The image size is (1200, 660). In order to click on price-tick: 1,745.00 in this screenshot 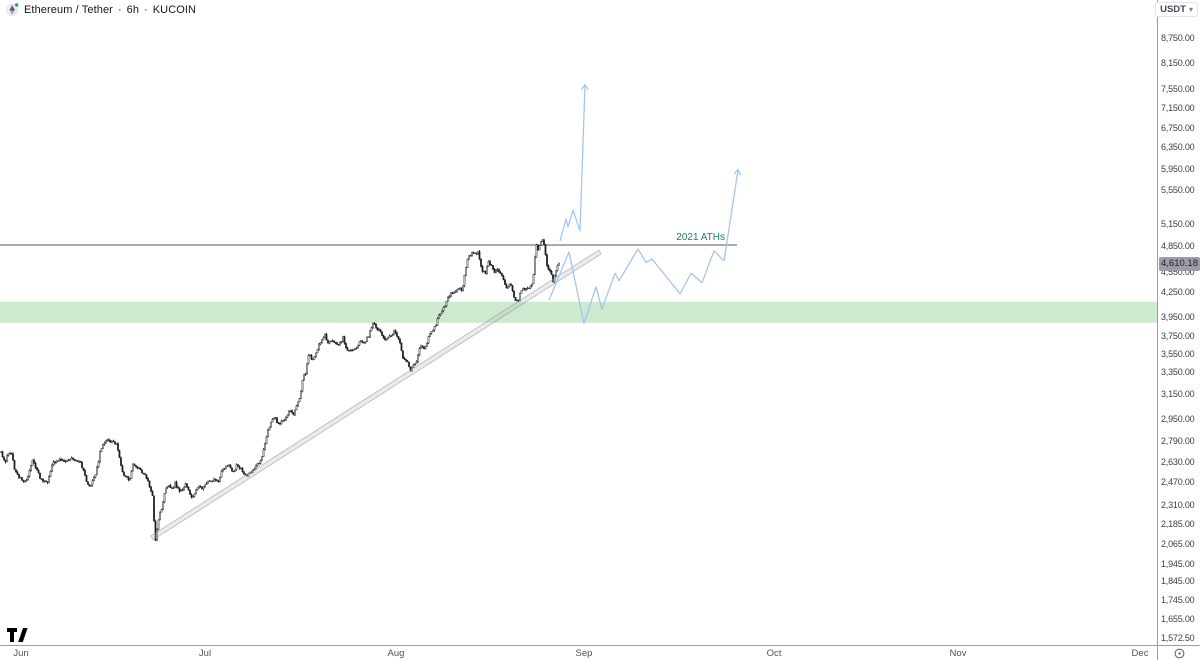, I will do `click(1178, 600)`.